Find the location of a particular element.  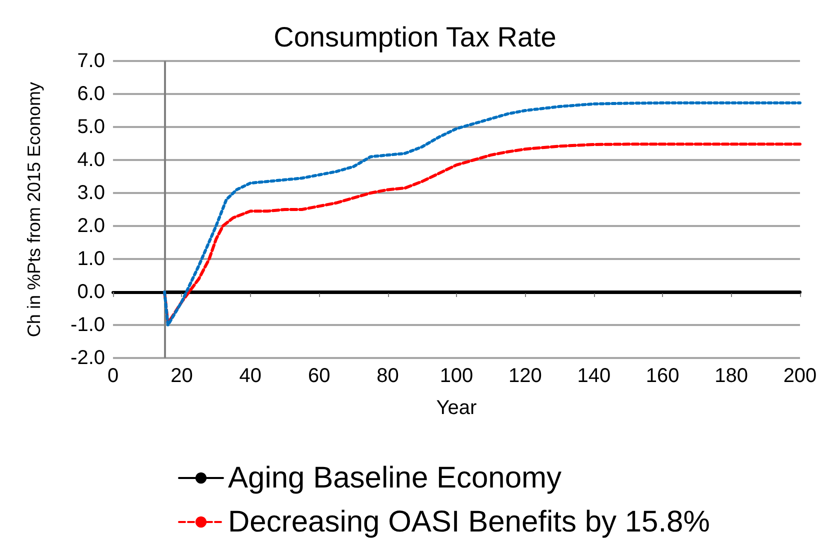

x-tick-label: 20 is located at coordinates (181, 376).